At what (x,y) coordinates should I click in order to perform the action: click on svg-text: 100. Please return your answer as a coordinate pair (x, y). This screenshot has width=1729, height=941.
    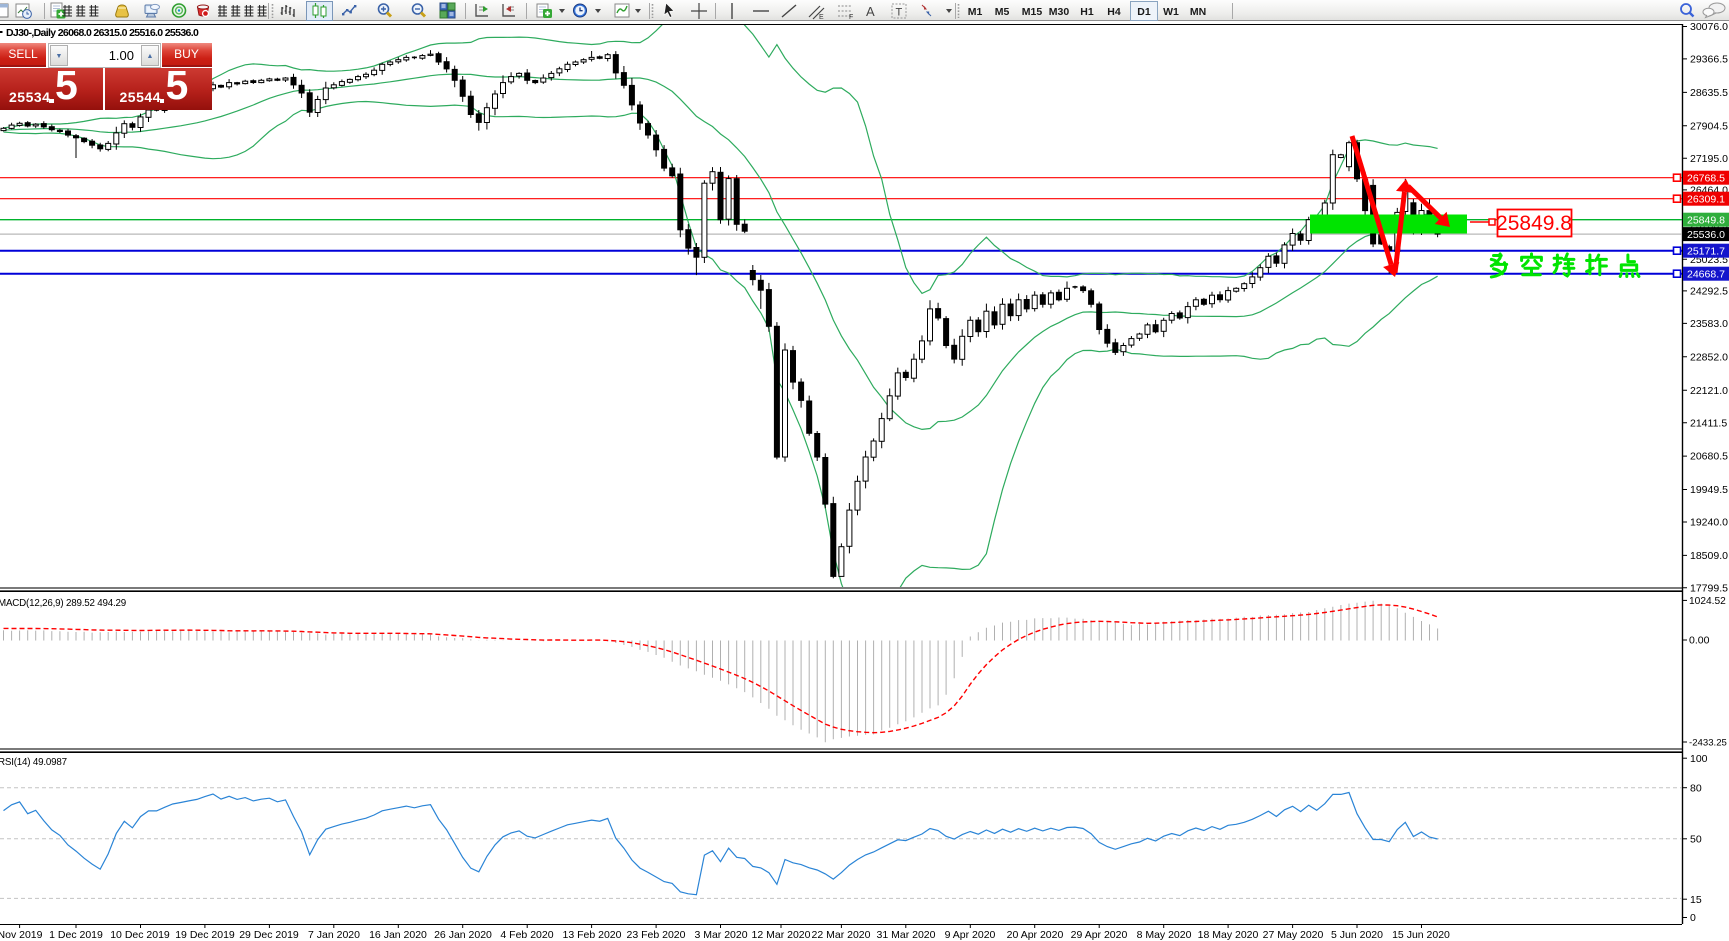
    Looking at the image, I should click on (1699, 759).